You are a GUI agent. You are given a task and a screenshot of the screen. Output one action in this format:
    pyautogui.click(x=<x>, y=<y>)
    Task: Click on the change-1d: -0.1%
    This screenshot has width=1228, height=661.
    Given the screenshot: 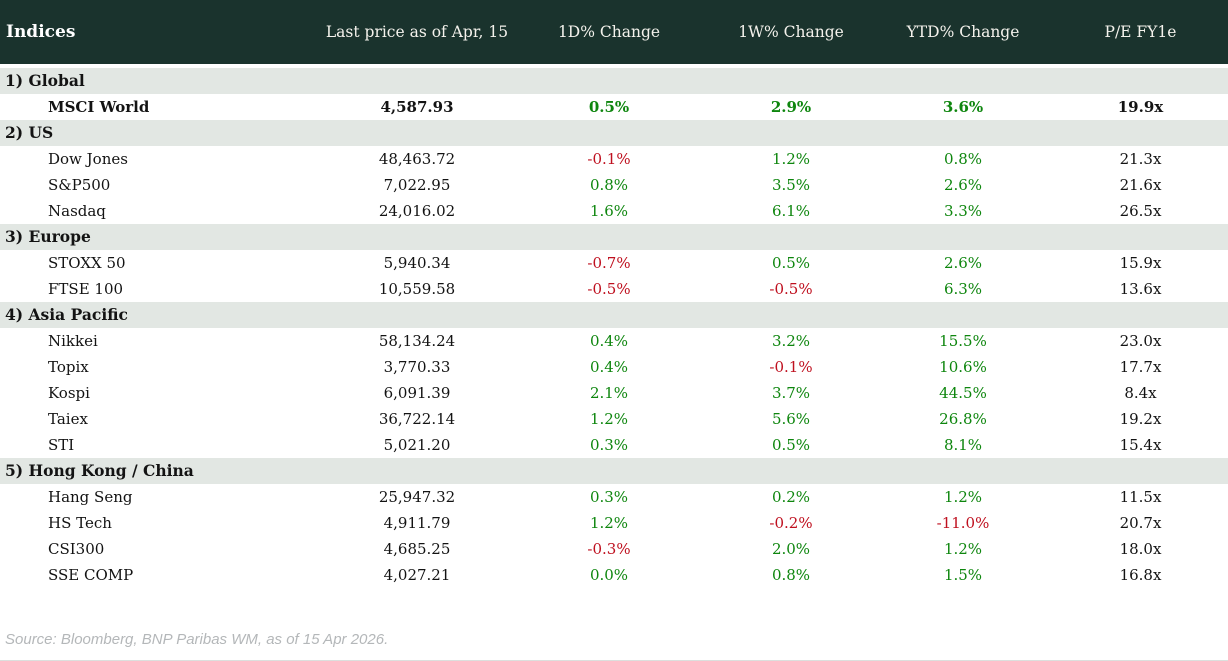 What is the action you would take?
    pyautogui.click(x=609, y=159)
    